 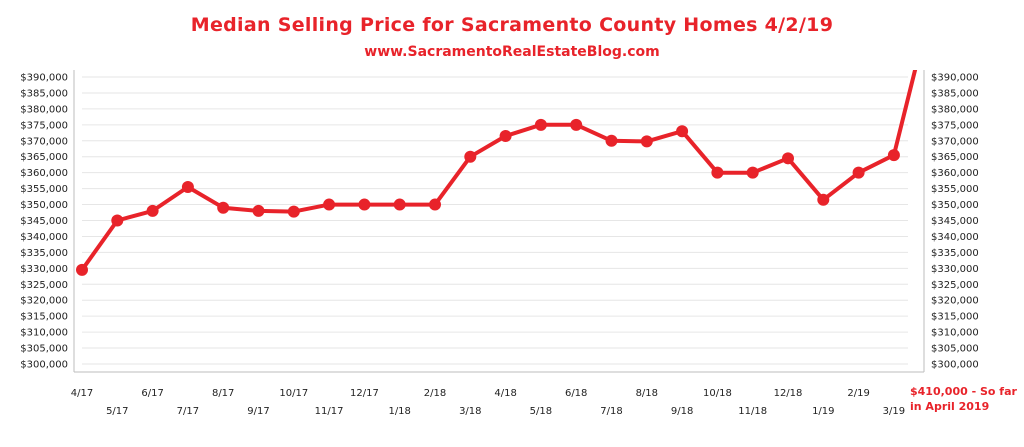 I want to click on x-tick-label: 6/17, so click(x=152, y=393).